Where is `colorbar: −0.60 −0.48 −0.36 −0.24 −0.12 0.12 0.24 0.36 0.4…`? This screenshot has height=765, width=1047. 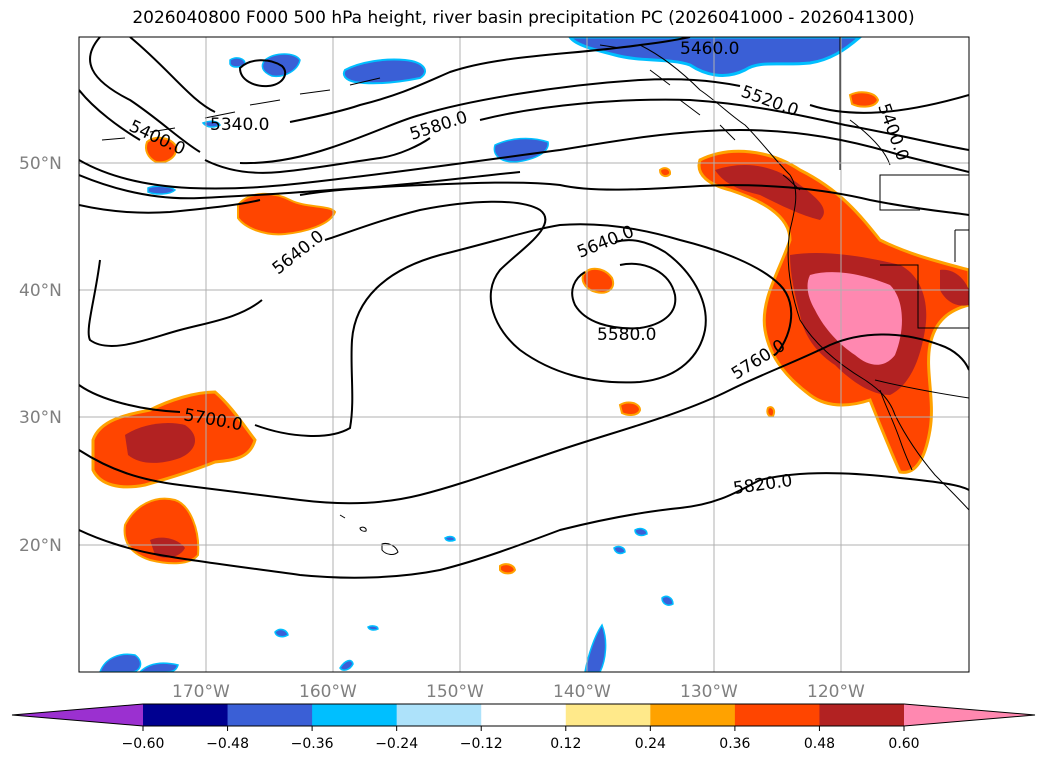
colorbar: −0.60 −0.48 −0.36 −0.24 −0.12 0.12 0.24 0.36 0.4… is located at coordinates (523, 727).